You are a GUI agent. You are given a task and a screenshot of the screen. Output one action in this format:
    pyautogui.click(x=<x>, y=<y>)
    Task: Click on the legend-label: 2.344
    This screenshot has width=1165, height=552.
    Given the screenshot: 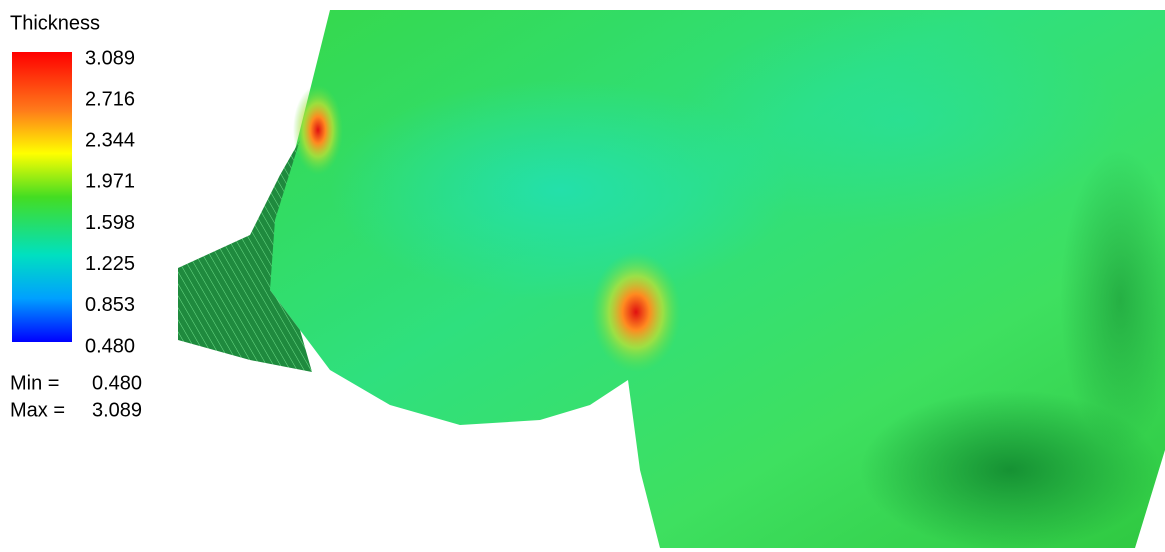 What is the action you would take?
    pyautogui.click(x=110, y=141)
    